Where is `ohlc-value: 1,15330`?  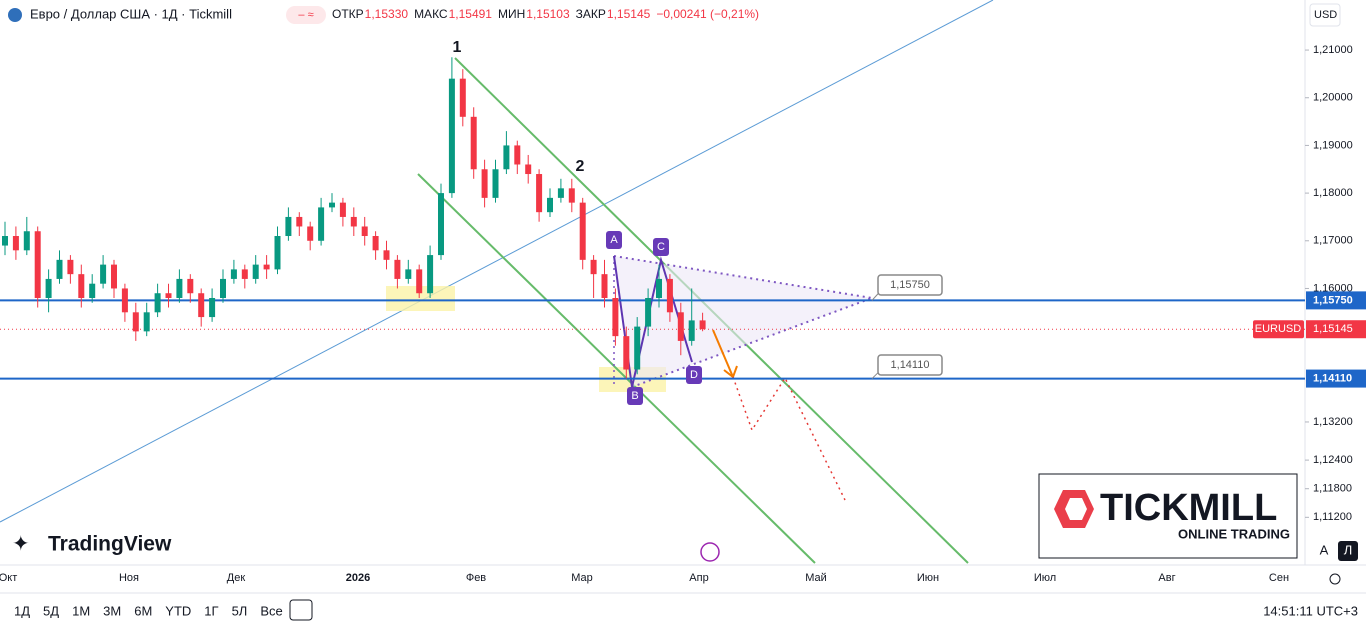 ohlc-value: 1,15330 is located at coordinates (387, 14).